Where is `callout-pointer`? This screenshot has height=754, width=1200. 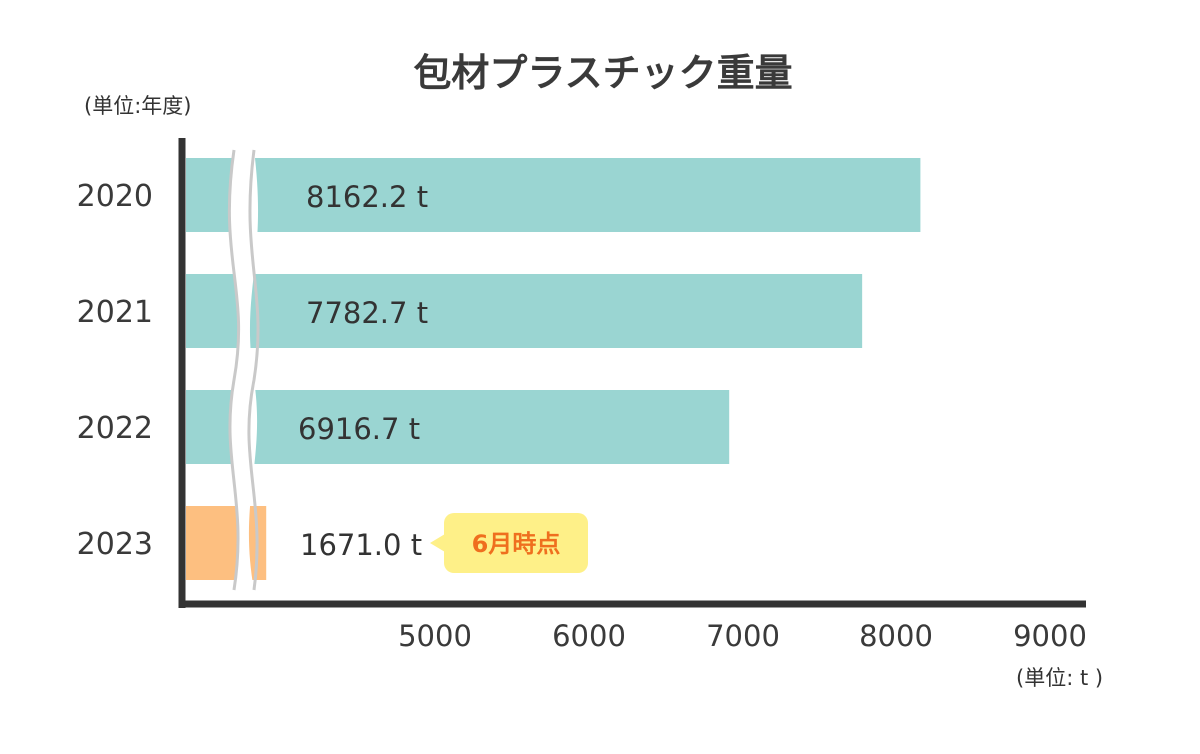 callout-pointer is located at coordinates (437, 543).